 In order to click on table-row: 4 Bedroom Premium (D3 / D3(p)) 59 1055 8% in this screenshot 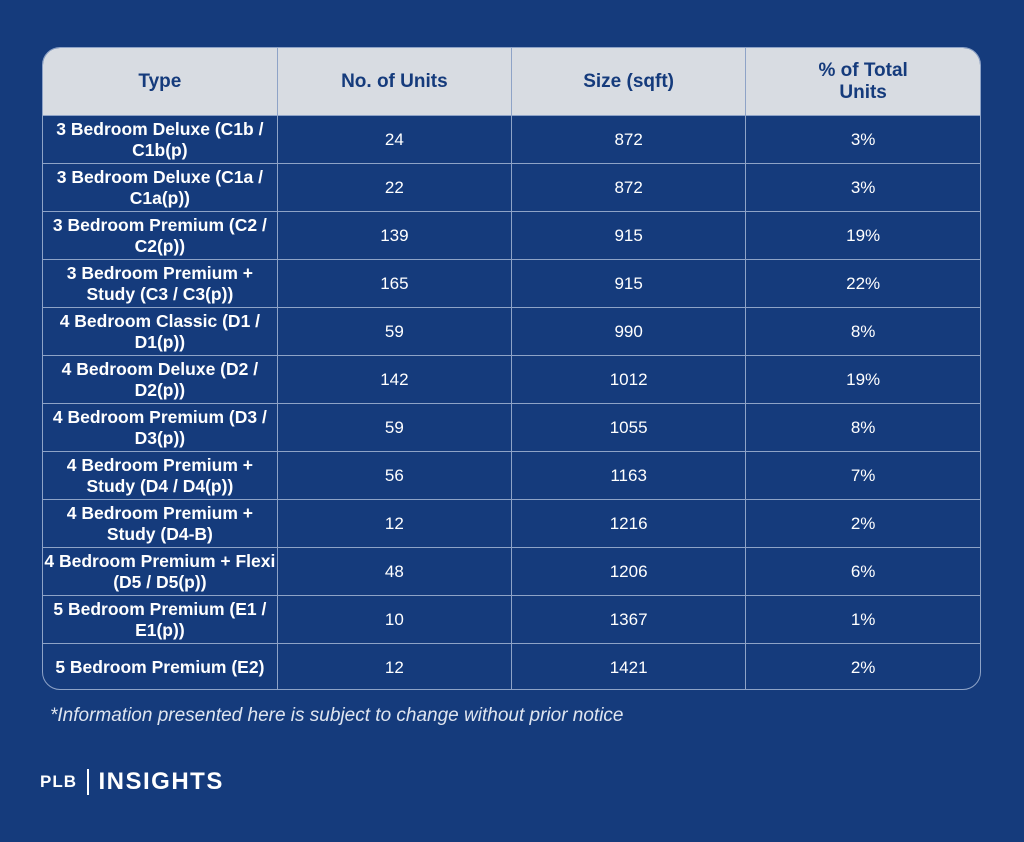, I will do `click(511, 427)`.